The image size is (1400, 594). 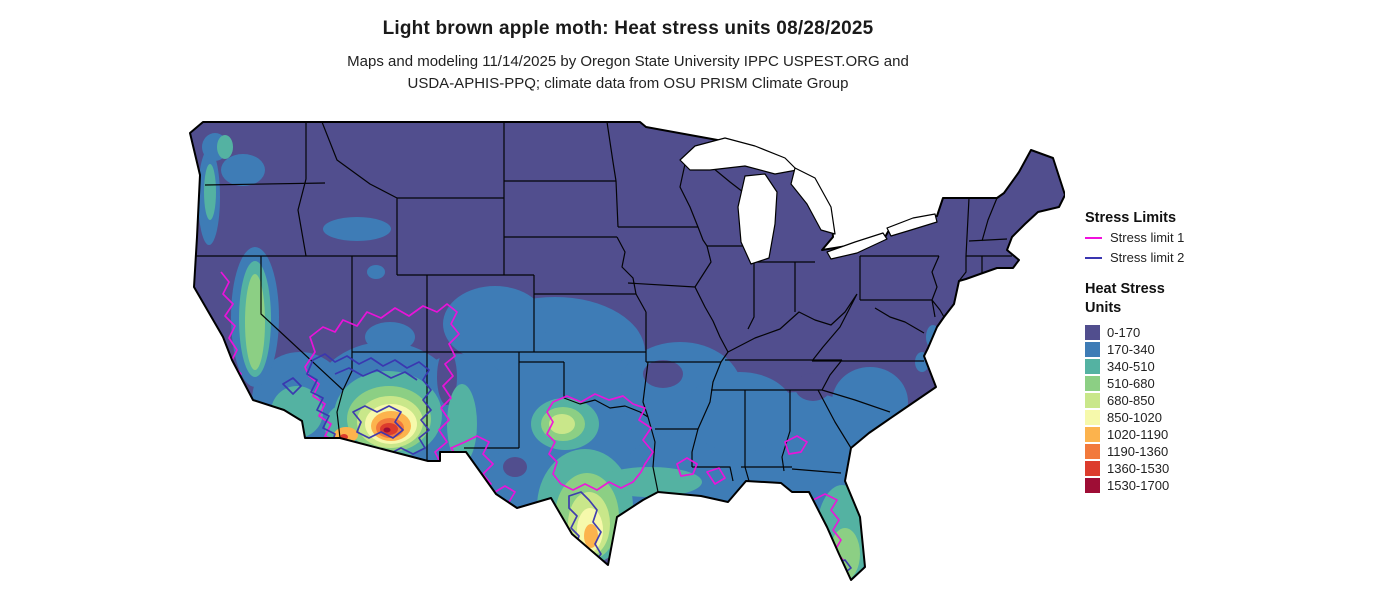 What do you see at coordinates (1131, 218) in the screenshot?
I see `stress-limits-title: Stress Limits` at bounding box center [1131, 218].